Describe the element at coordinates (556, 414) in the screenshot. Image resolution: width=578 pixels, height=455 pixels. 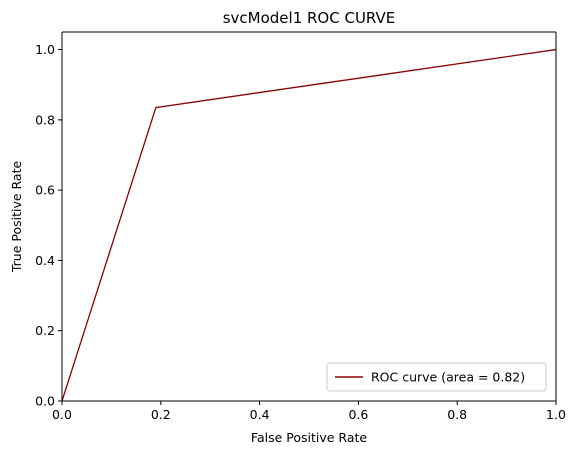
I see `x-tick-label: 1.0` at that location.